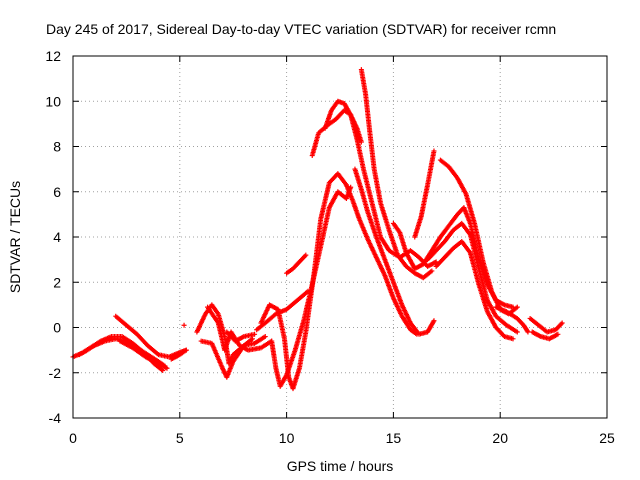 The width and height of the screenshot is (640, 480). What do you see at coordinates (57, 328) in the screenshot?
I see `y-tick-label: 0` at bounding box center [57, 328].